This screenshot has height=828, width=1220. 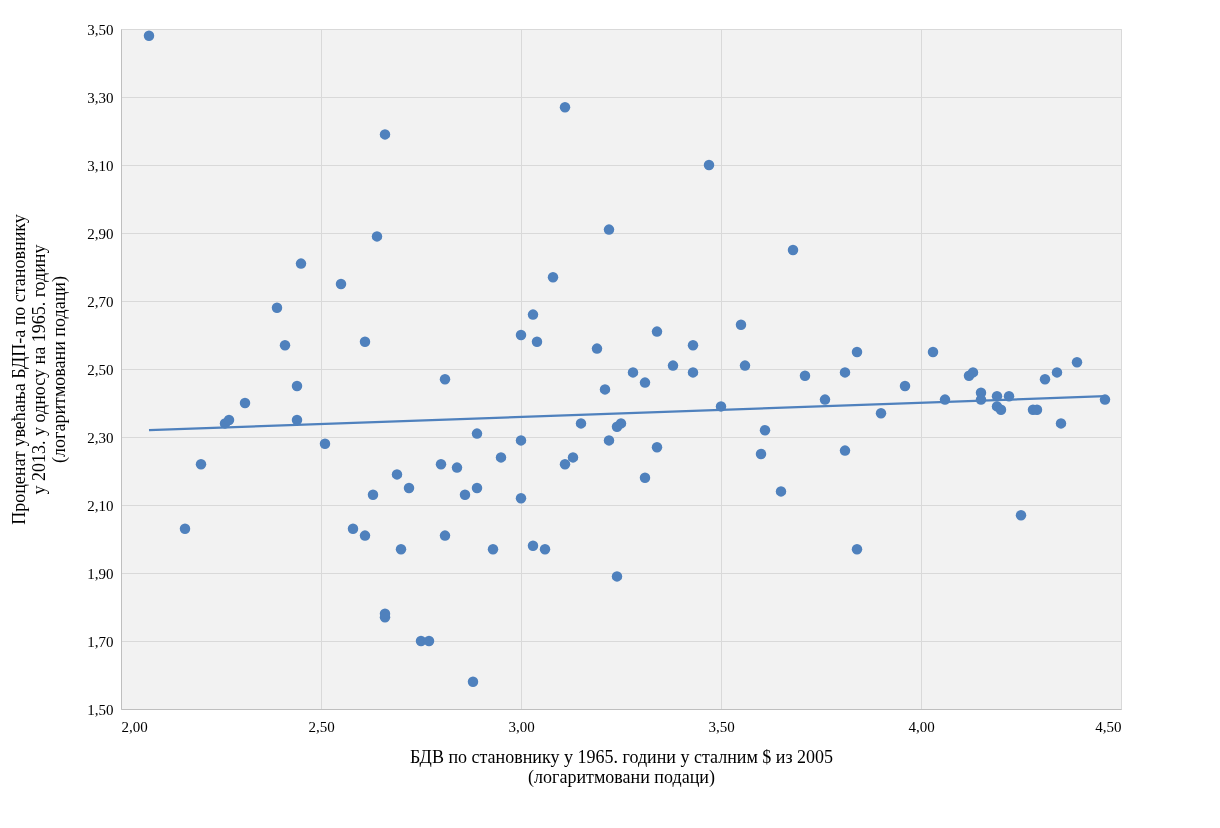 What do you see at coordinates (100, 301) in the screenshot?
I see `y-tick-label: 2,70` at bounding box center [100, 301].